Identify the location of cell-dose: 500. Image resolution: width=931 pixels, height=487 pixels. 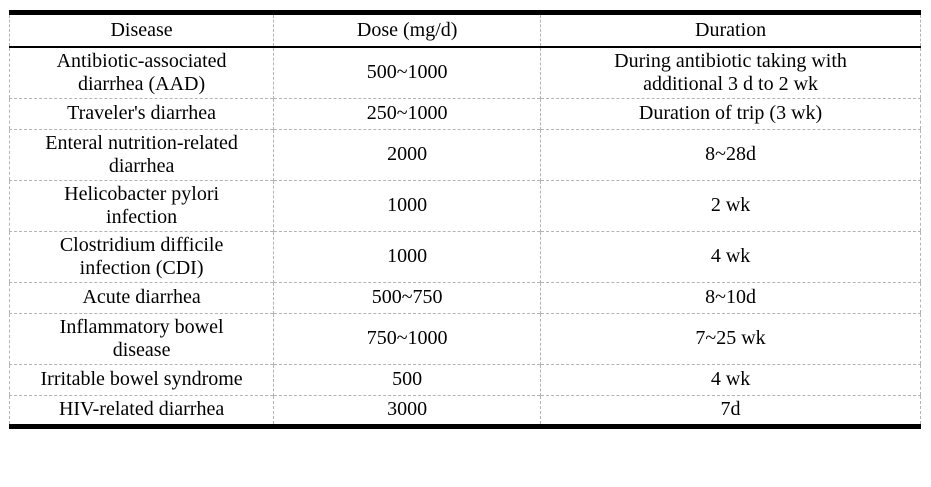
(407, 379).